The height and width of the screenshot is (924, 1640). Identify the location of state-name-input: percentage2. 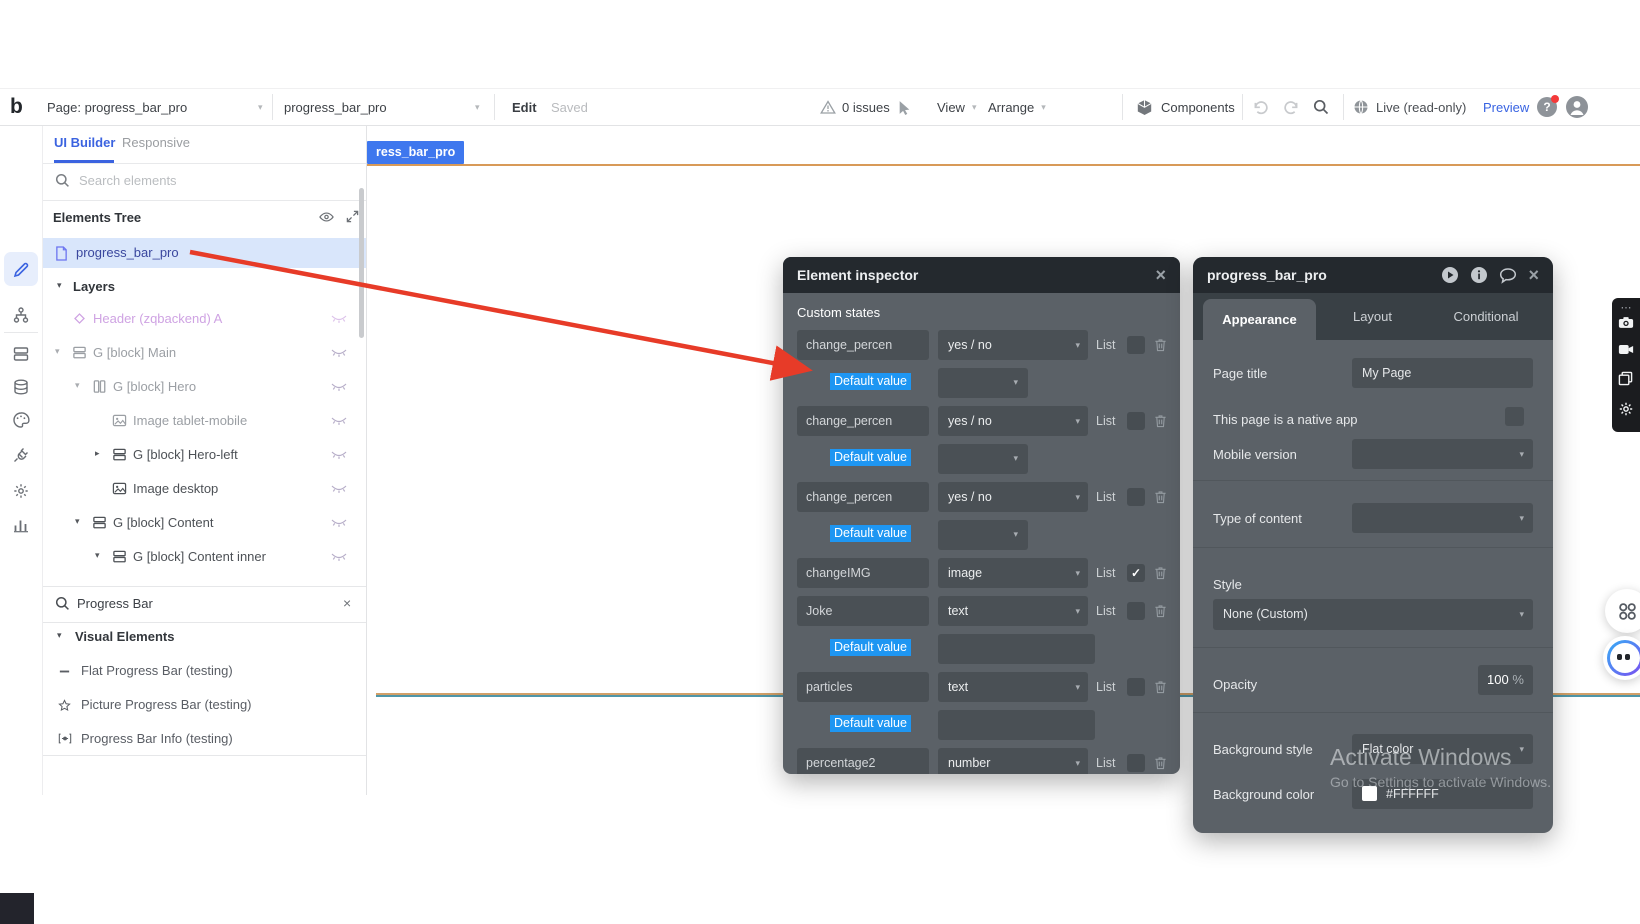
(863, 761).